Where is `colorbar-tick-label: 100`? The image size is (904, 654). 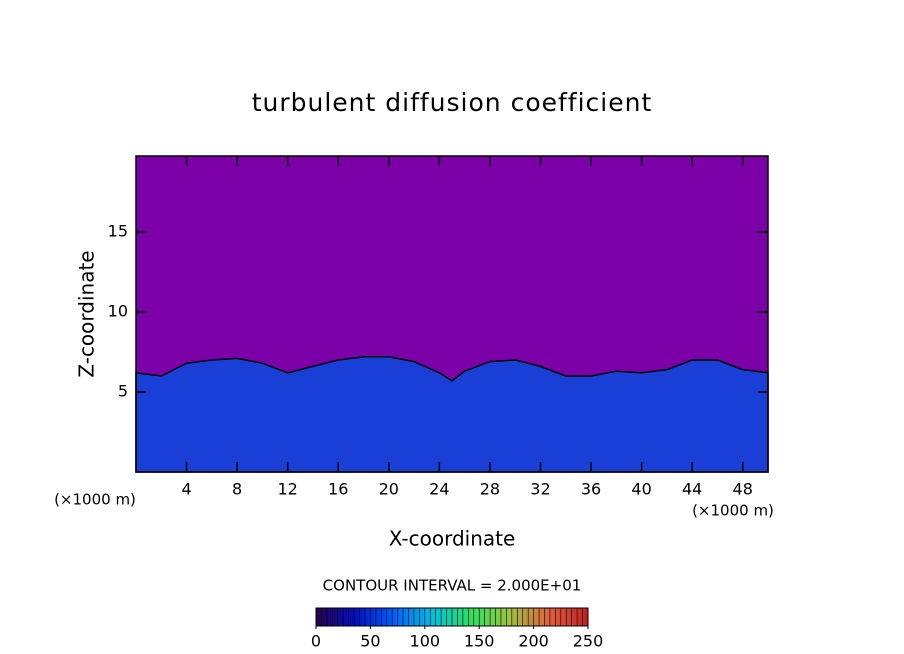
colorbar-tick-label: 100 is located at coordinates (425, 641).